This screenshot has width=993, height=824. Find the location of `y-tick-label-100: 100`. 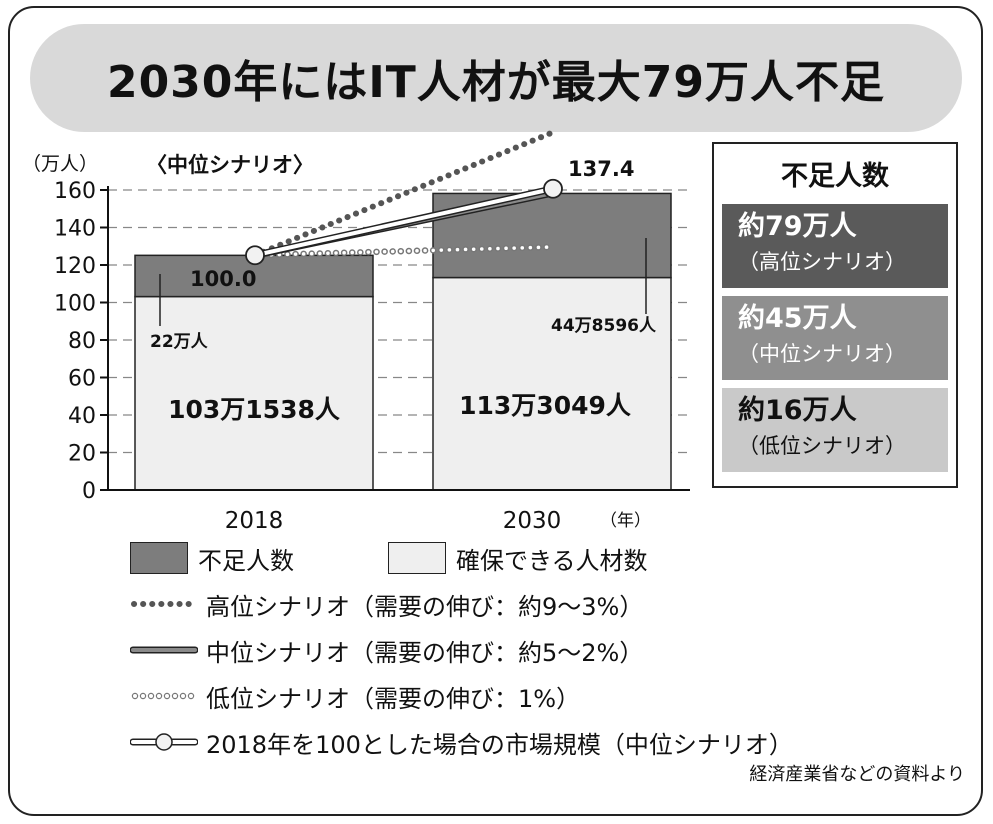

y-tick-label-100: 100 is located at coordinates (75, 304).